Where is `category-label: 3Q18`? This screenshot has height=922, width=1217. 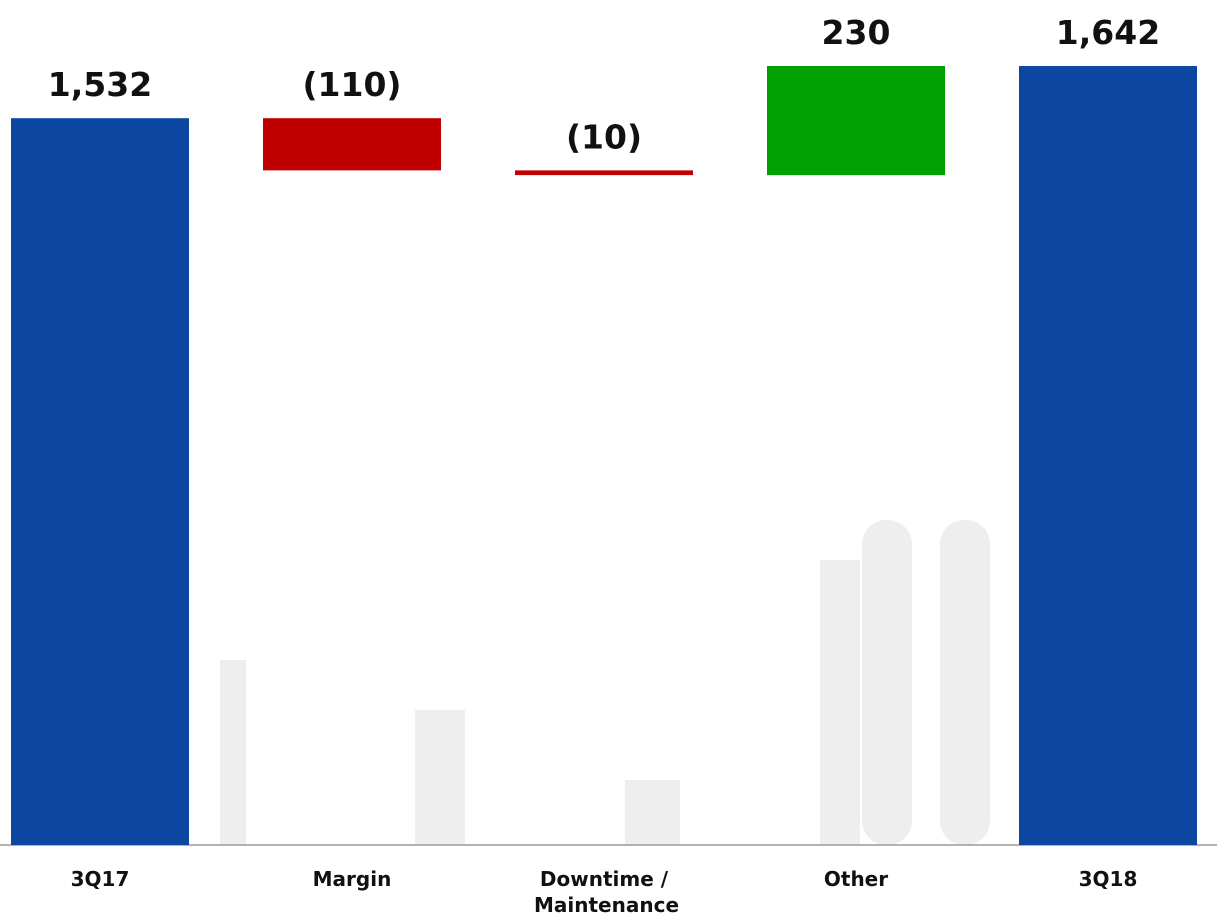
category-label: 3Q18 is located at coordinates (1108, 879).